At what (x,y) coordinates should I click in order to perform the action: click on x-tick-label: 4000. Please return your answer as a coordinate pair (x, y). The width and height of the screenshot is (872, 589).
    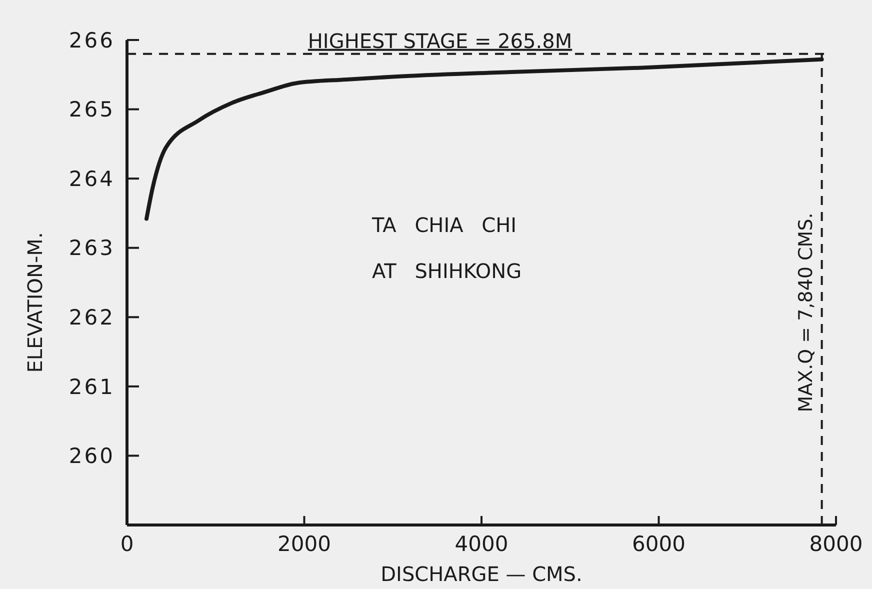
    Looking at the image, I should click on (481, 544).